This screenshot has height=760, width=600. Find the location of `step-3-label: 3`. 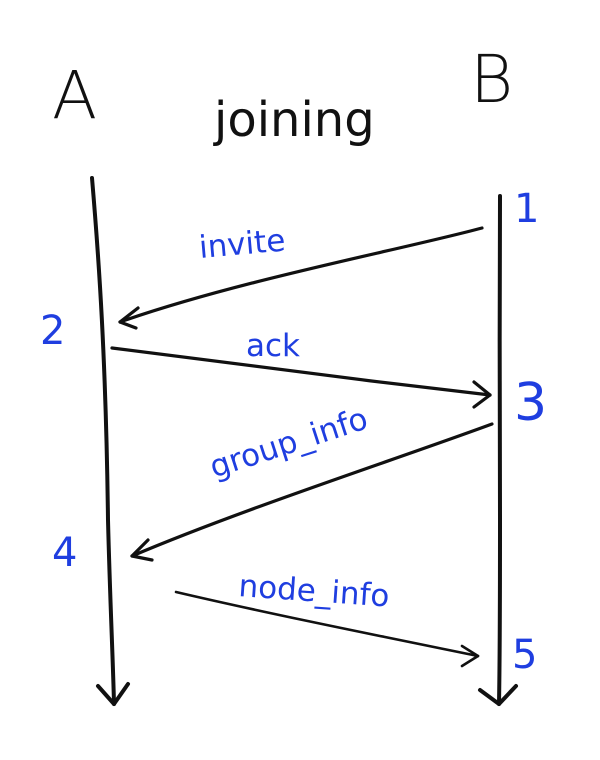

step-3-label: 3 is located at coordinates (530, 403).